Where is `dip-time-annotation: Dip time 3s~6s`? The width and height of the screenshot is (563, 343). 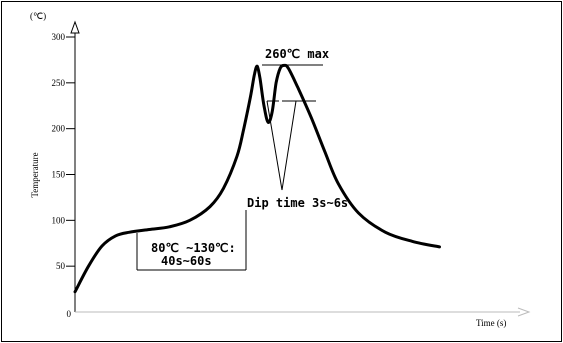 dip-time-annotation: Dip time 3s~6s is located at coordinates (297, 203).